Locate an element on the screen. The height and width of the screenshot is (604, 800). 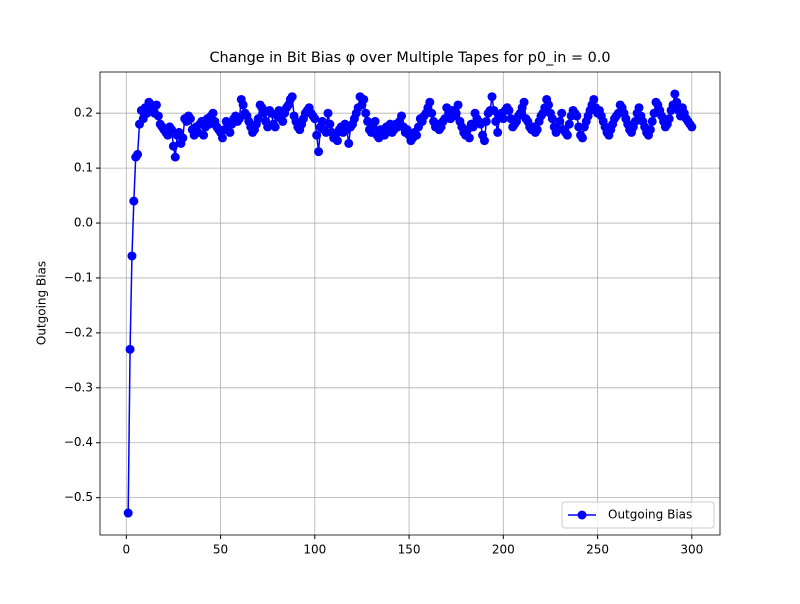
x-tick-label: 150 is located at coordinates (409, 550).